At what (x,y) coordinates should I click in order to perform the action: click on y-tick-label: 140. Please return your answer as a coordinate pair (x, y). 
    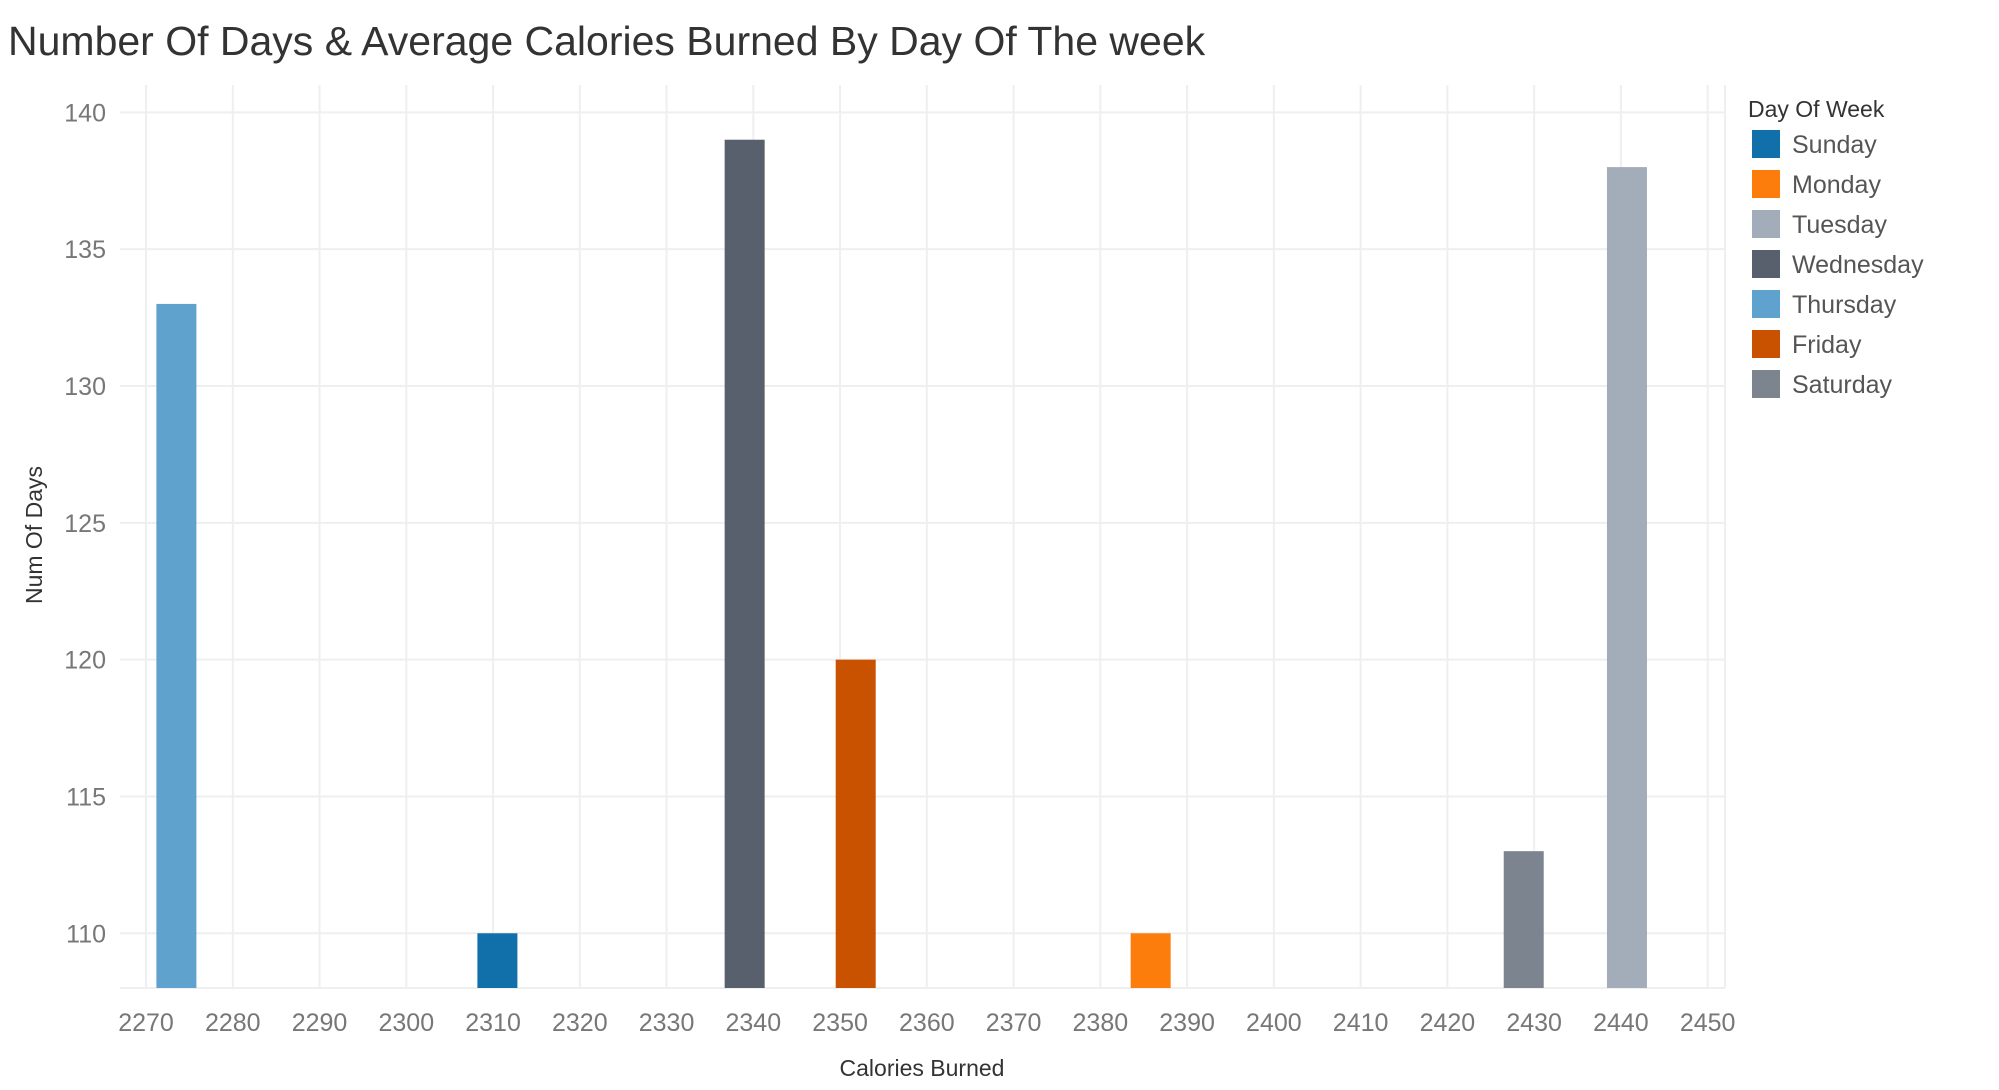
    Looking at the image, I should click on (85, 113).